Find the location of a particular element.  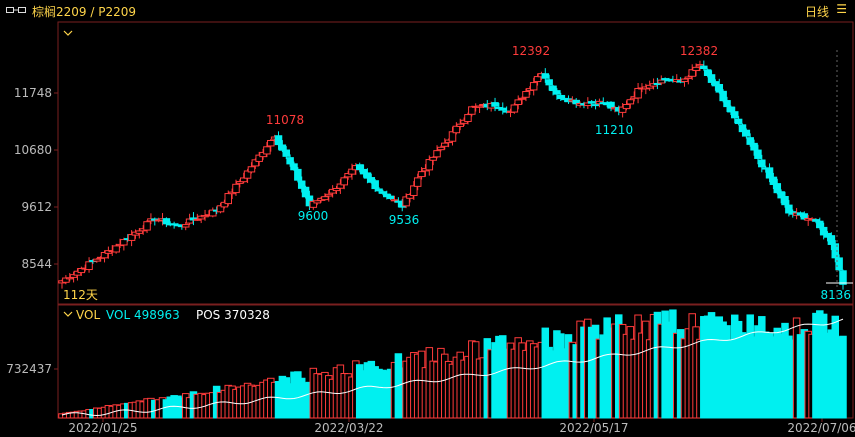

position-value: POS 370328 is located at coordinates (233, 315).